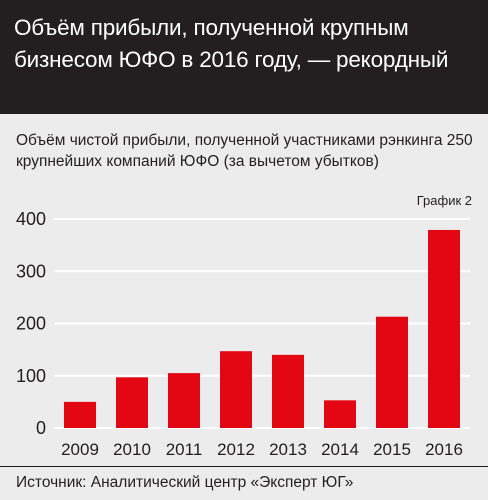 The image size is (488, 500). Describe the element at coordinates (31, 324) in the screenshot. I see `y-tick-label: 200` at that location.